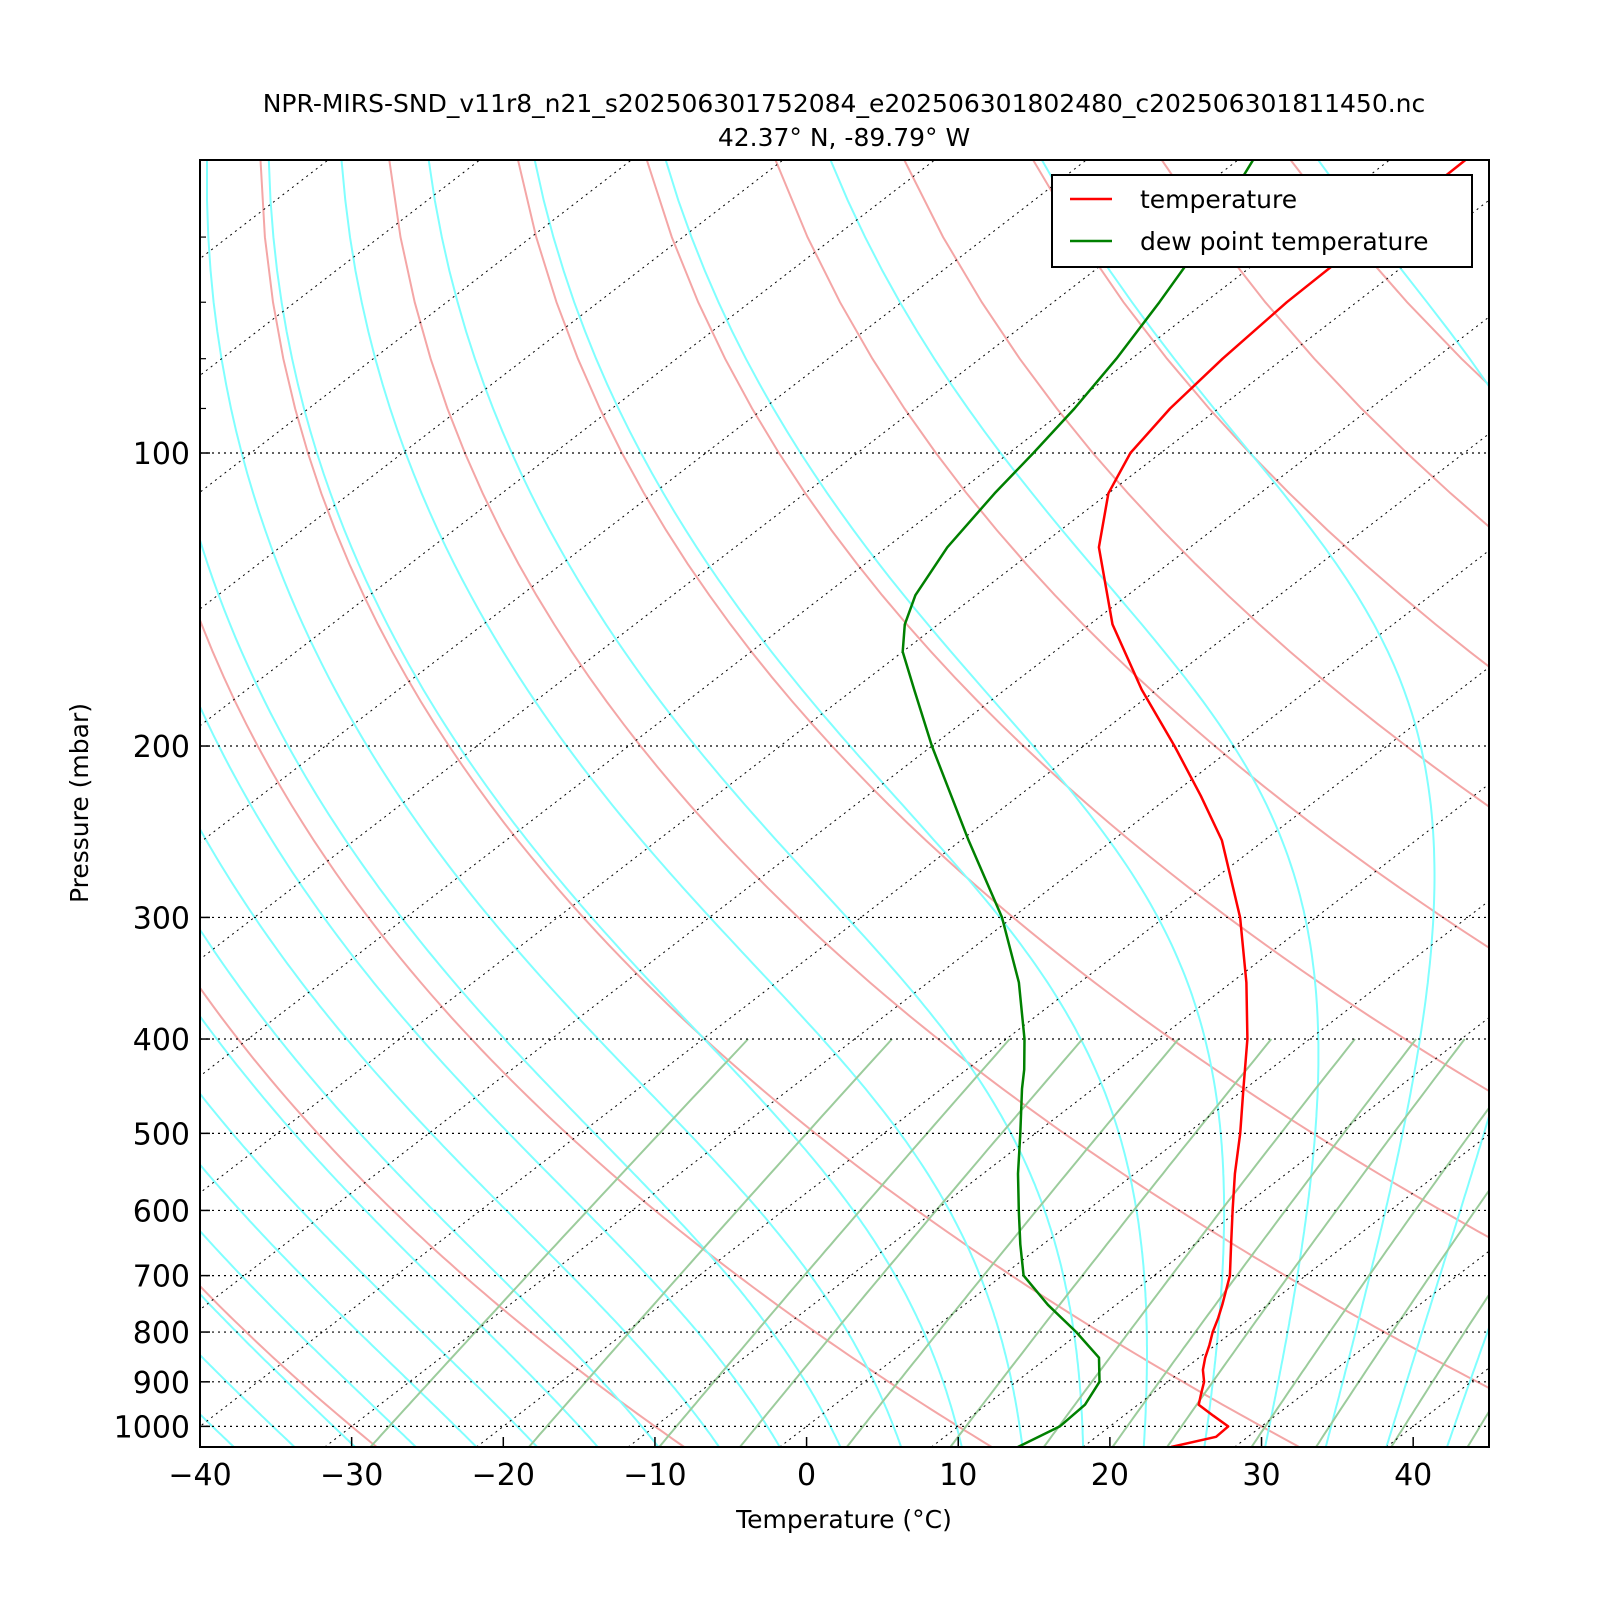  What do you see at coordinates (161, 1383) in the screenshot?
I see `y-tick-label: 900` at bounding box center [161, 1383].